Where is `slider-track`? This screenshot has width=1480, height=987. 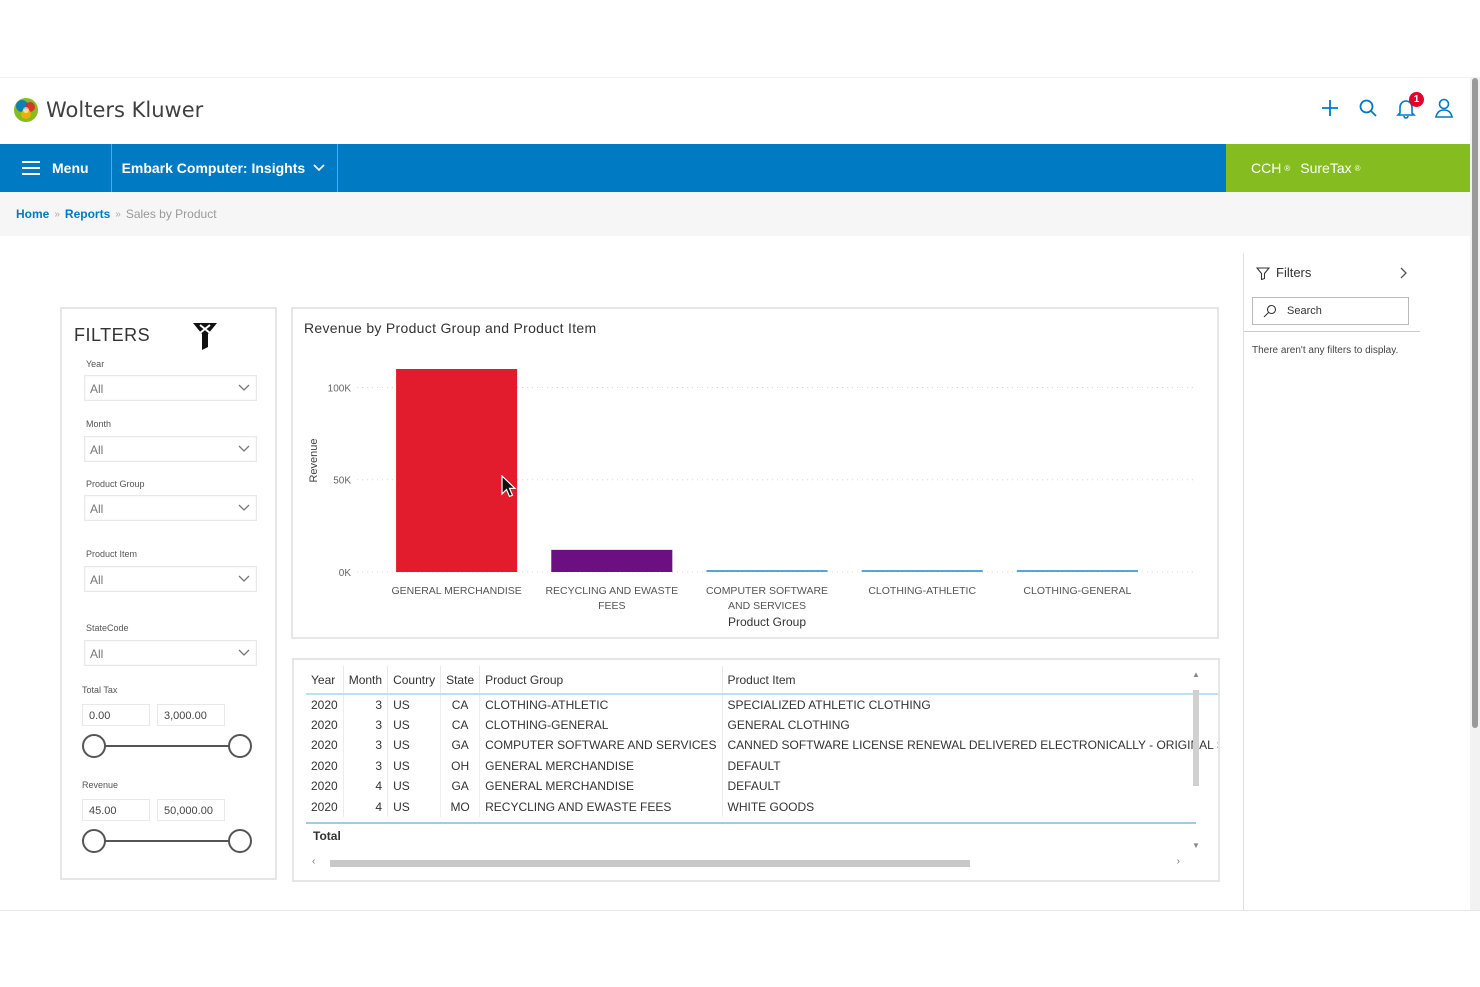 slider-track is located at coordinates (167, 841).